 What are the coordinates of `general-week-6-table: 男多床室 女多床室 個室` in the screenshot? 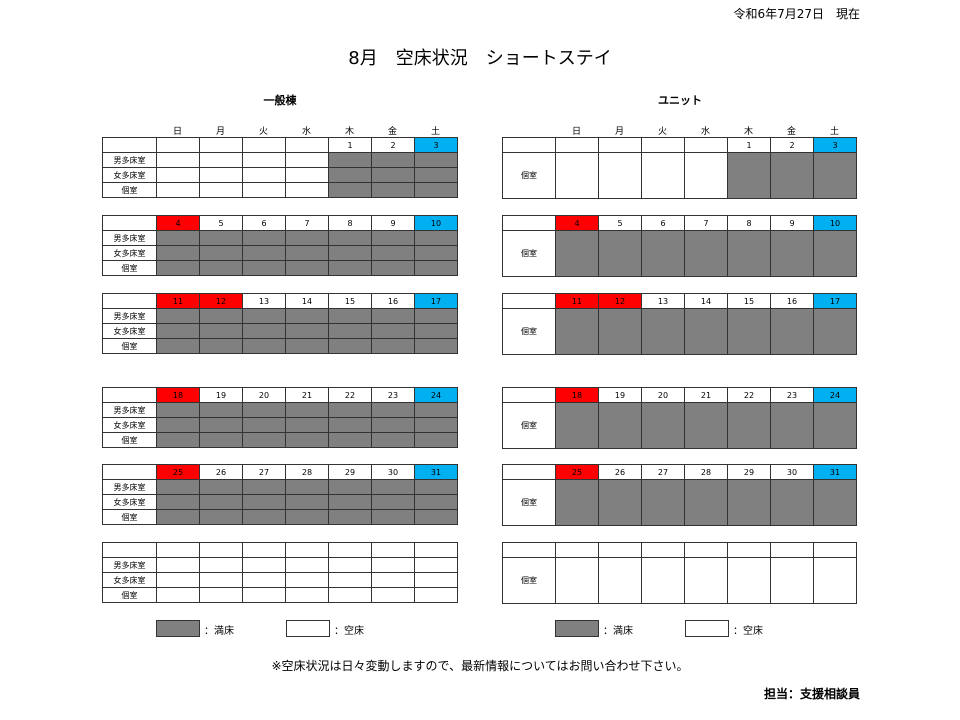 It's located at (280, 572).